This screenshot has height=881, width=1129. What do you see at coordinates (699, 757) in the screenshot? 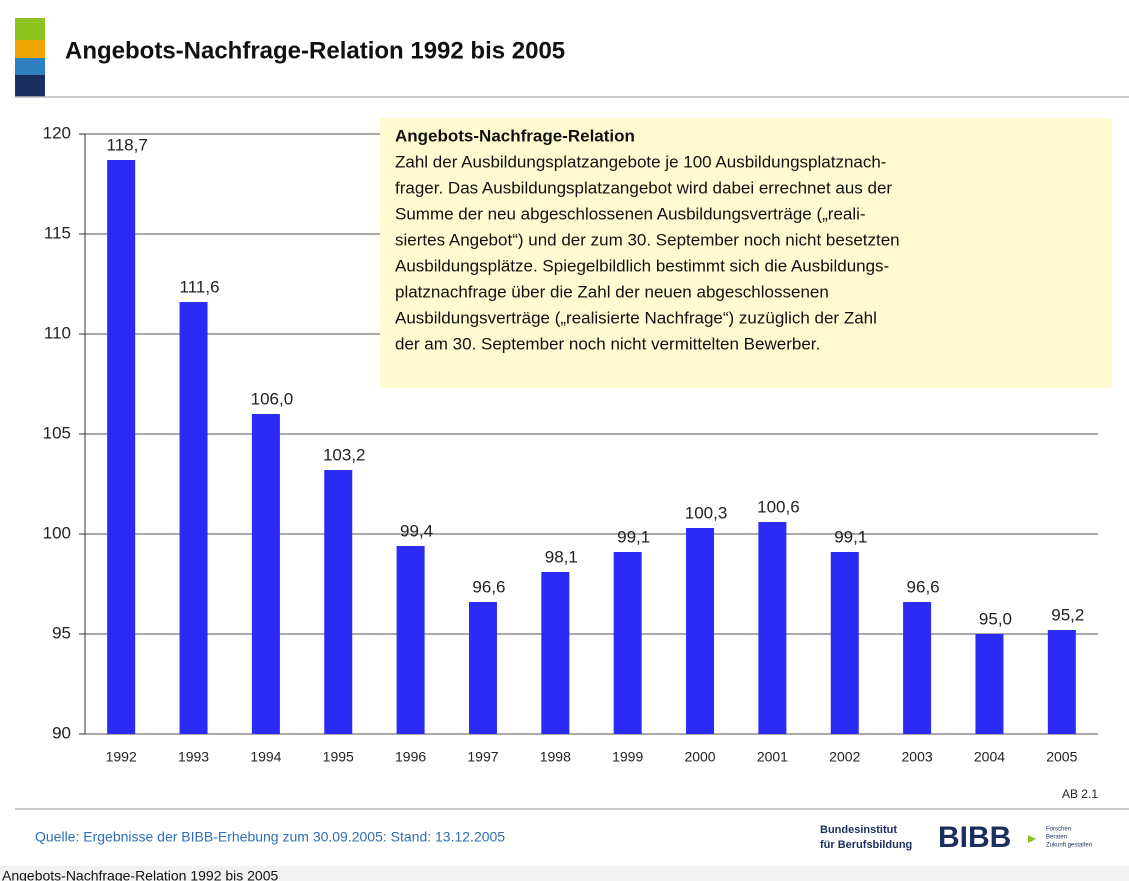
I see `x-tick-label: 2000` at bounding box center [699, 757].